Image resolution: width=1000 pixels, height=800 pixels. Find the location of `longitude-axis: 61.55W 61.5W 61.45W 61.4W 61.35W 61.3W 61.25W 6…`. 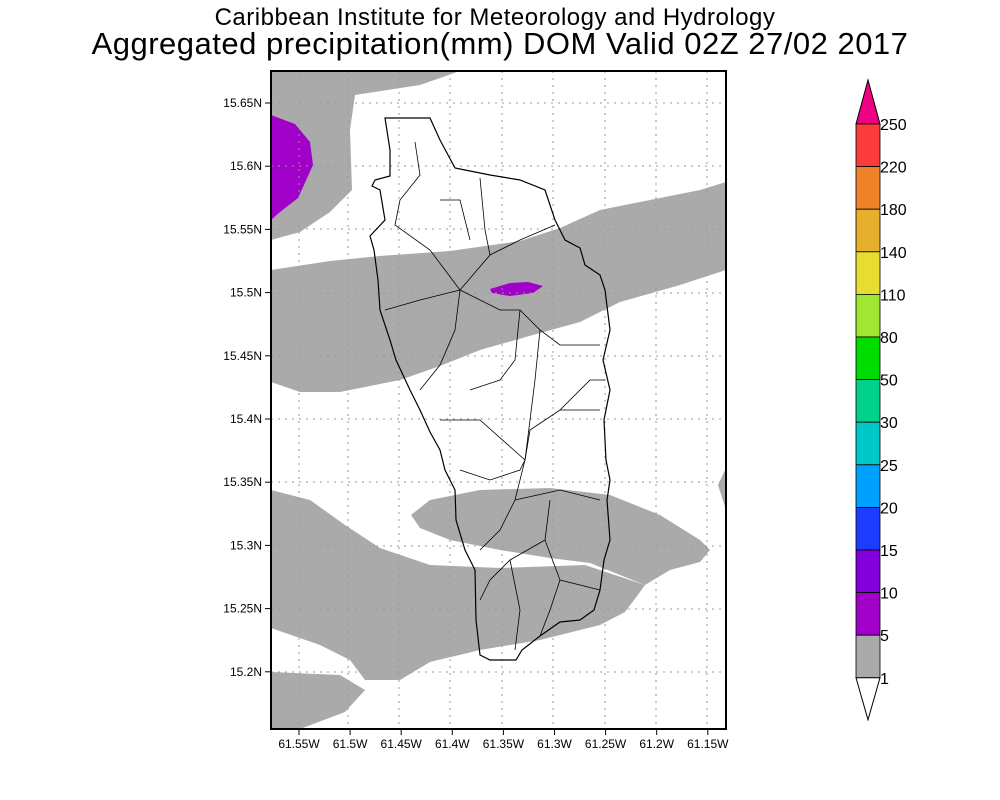

longitude-axis: 61.55W 61.5W 61.45W 61.4W 61.35W 61.3W 61.25W 6… is located at coordinates (503, 740).